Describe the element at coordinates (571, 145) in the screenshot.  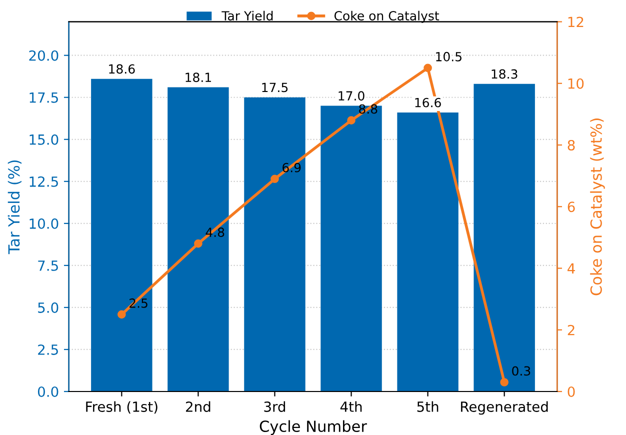
I see `y2-tick-label: 8` at that location.